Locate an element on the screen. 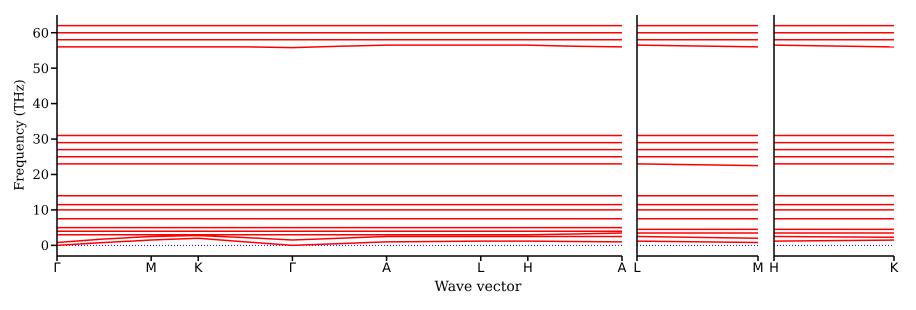  y-tick-label: 50 is located at coordinates (40, 69).